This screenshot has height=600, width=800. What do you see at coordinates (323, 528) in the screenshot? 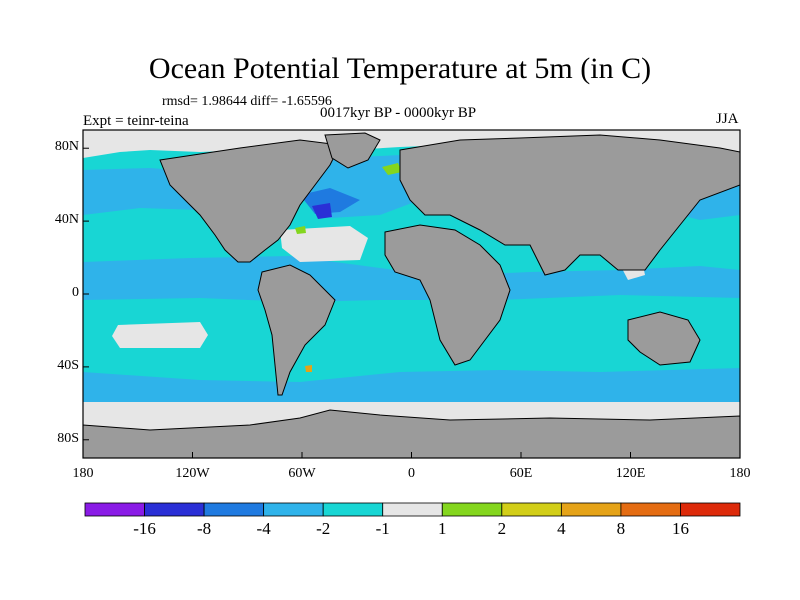
I see `colorbar-label: -2` at bounding box center [323, 528].